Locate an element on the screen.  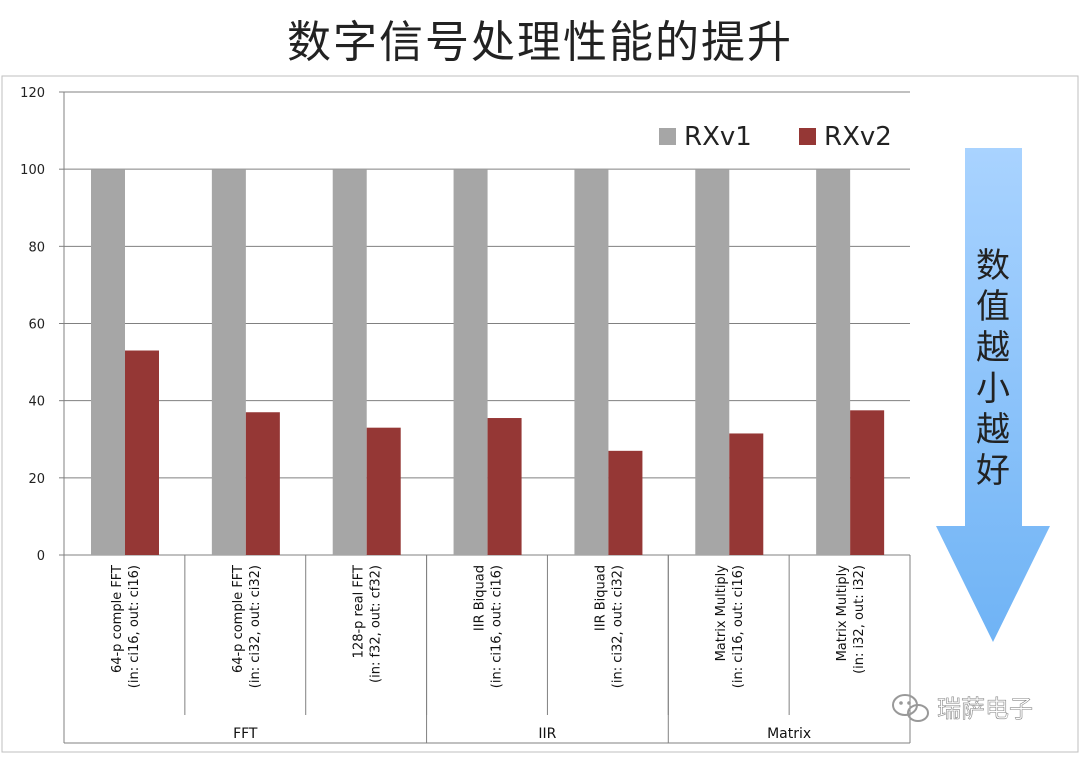
y-tick-label-80: 80 is located at coordinates (36, 247).